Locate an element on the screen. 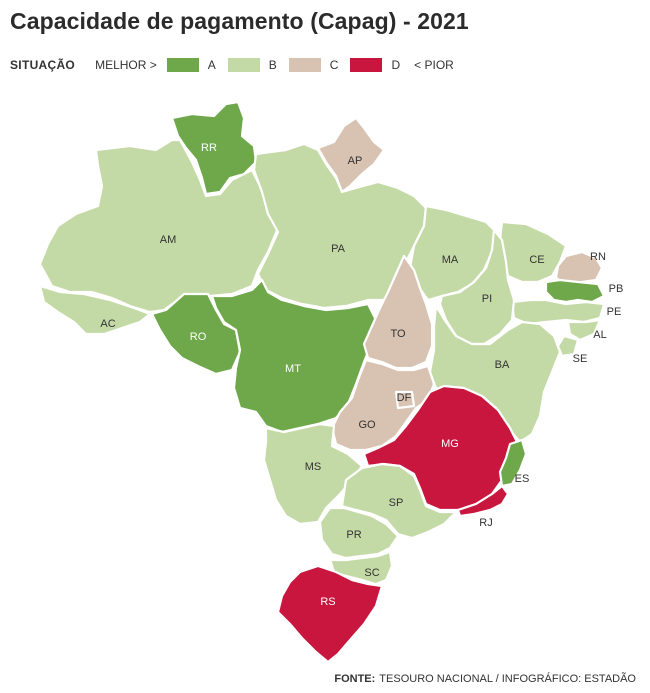 The width and height of the screenshot is (650, 693). state-rs-shape is located at coordinates (330, 614).